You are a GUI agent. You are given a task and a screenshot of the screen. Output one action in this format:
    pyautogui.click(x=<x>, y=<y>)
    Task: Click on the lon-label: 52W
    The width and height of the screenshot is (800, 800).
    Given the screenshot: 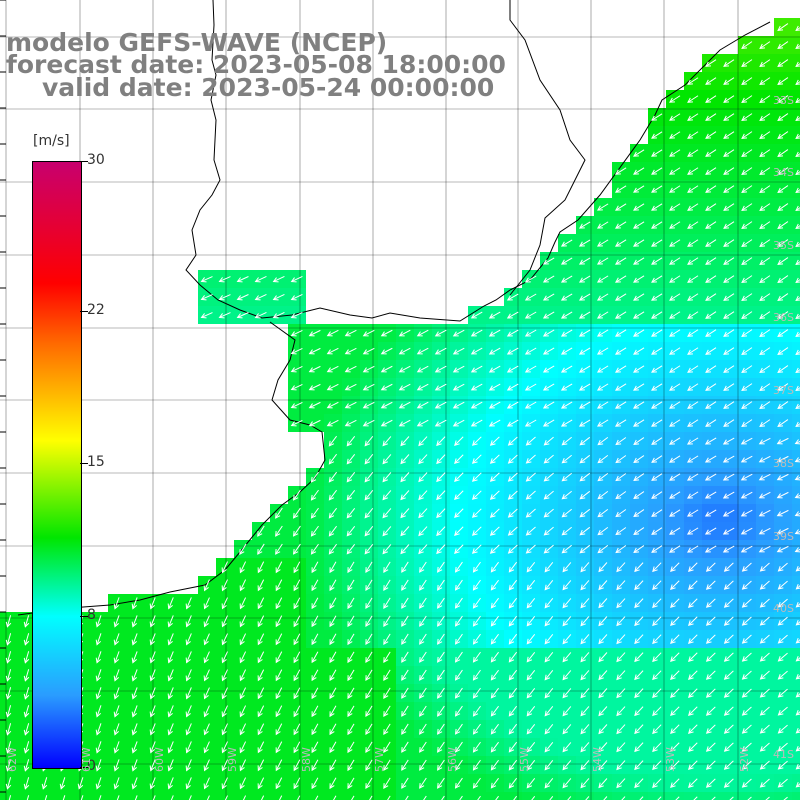 What is the action you would take?
    pyautogui.click(x=744, y=759)
    